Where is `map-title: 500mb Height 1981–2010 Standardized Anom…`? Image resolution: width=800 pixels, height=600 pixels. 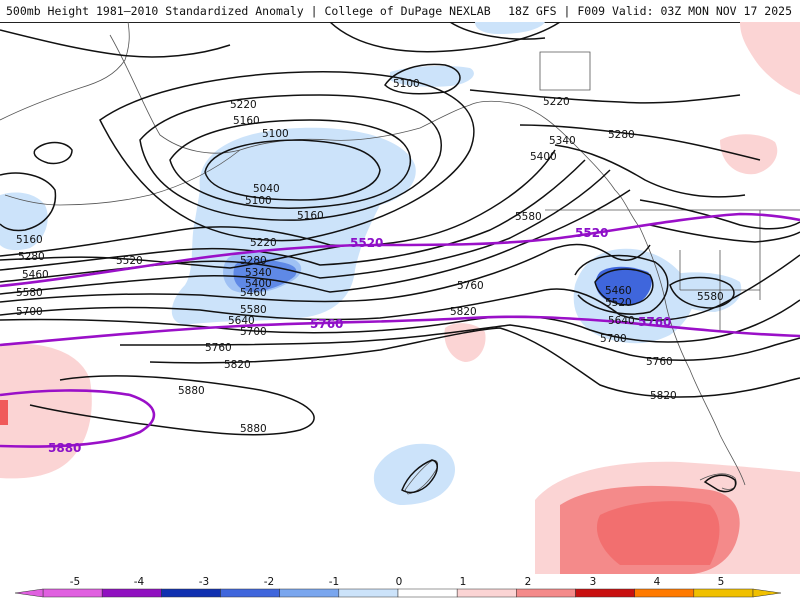
map-title: 500mb Height 1981–2010 Standardized Anom… is located at coordinates (248, 11).